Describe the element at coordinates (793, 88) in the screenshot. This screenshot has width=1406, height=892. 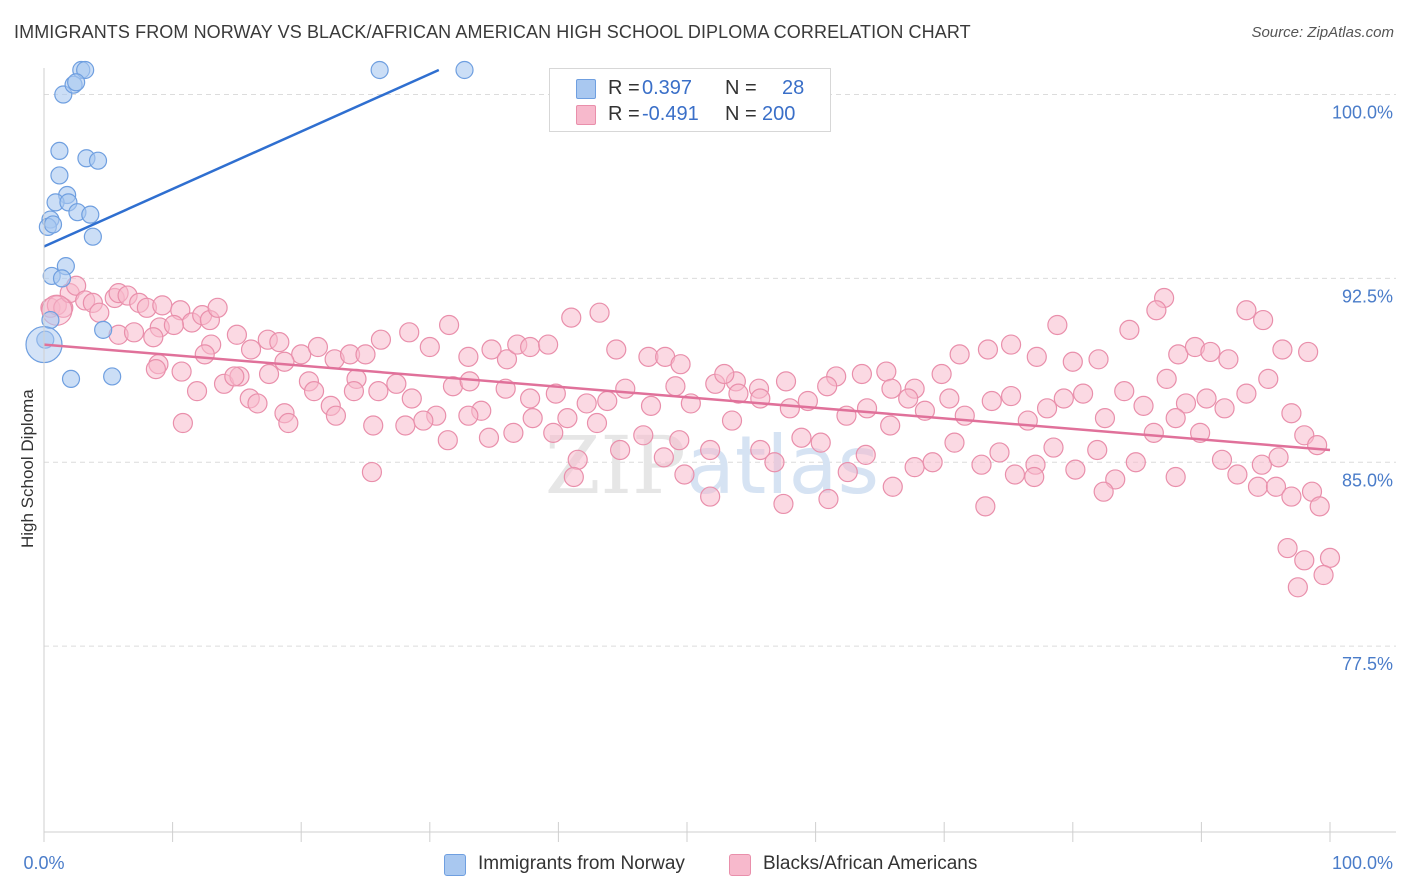
I see `legend-n-value: 28` at that location.